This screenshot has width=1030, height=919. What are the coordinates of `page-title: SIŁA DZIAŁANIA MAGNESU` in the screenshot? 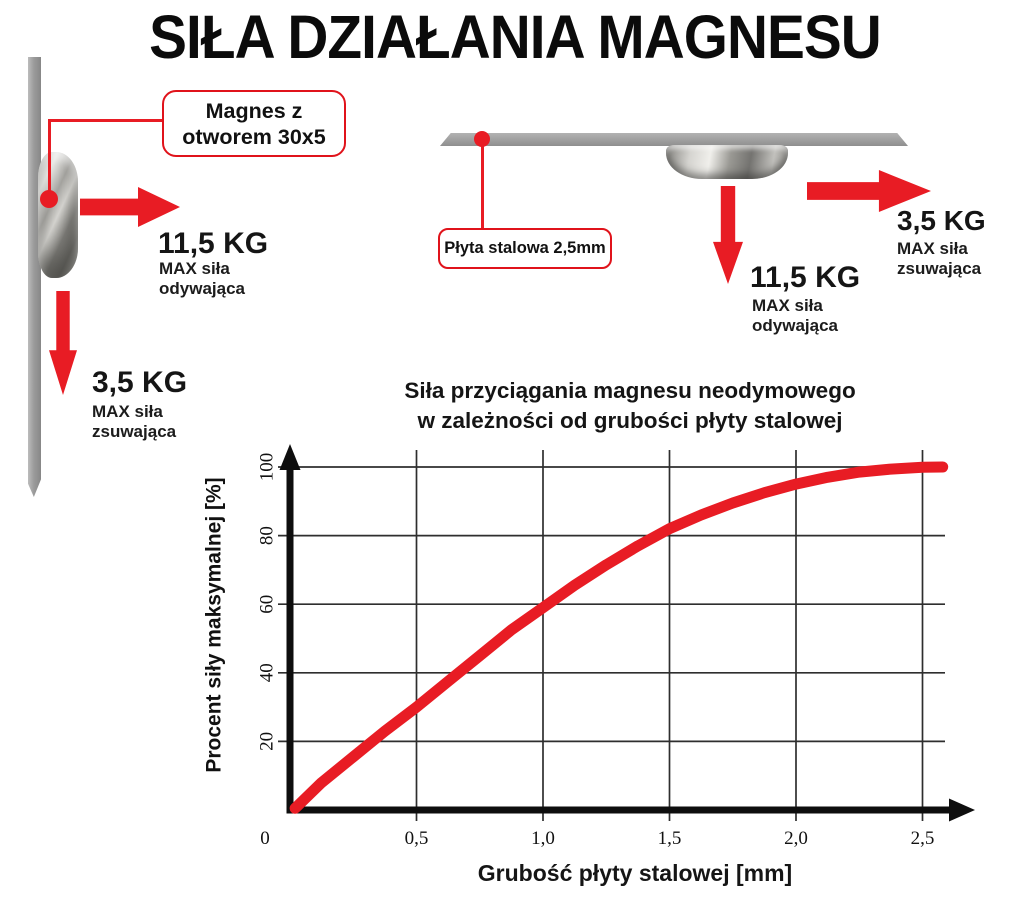 It's located at (515, 37).